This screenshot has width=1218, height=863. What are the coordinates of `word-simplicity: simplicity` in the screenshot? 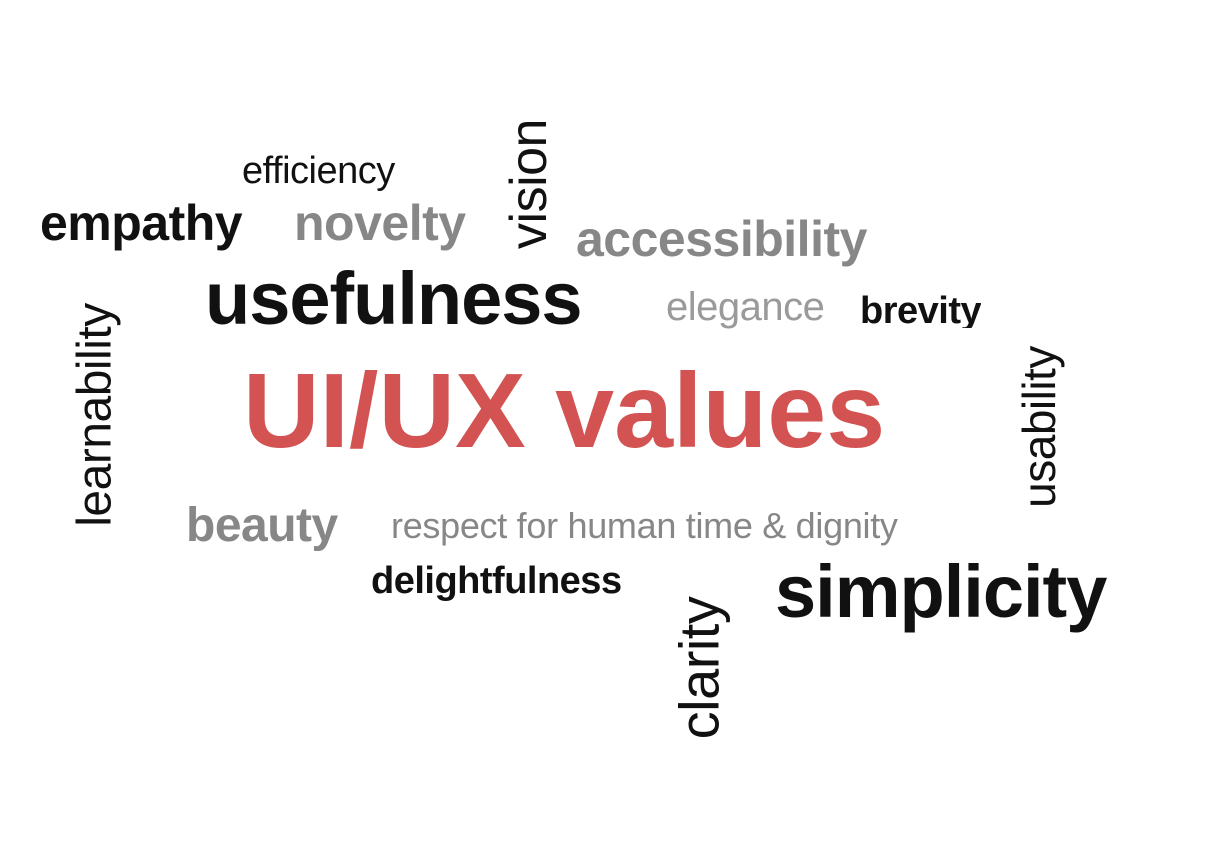 It's located at (941, 591).